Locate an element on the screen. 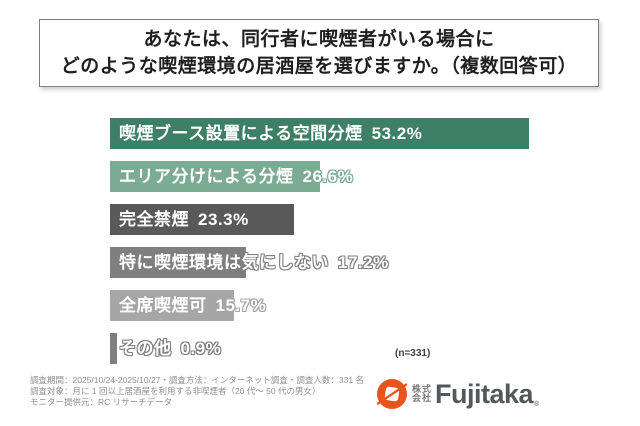 This screenshot has width=640, height=426. company-prefix-top: 株式 is located at coordinates (422, 388).